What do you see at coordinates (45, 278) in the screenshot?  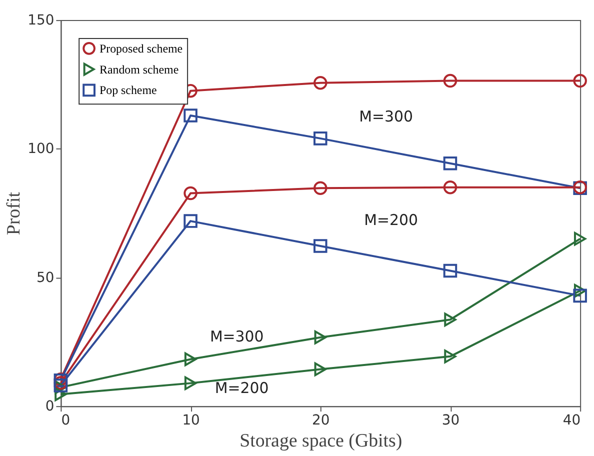 I see `y-tick-label: 50` at bounding box center [45, 278].